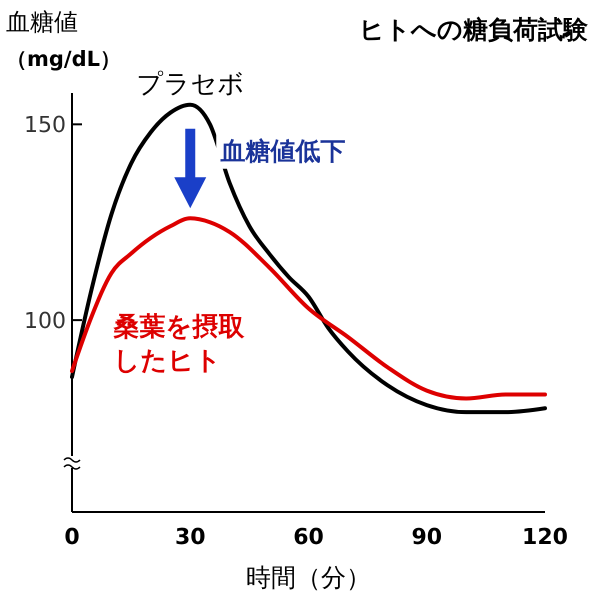  I want to click on annotation: 血糖値低下, so click(282, 151).